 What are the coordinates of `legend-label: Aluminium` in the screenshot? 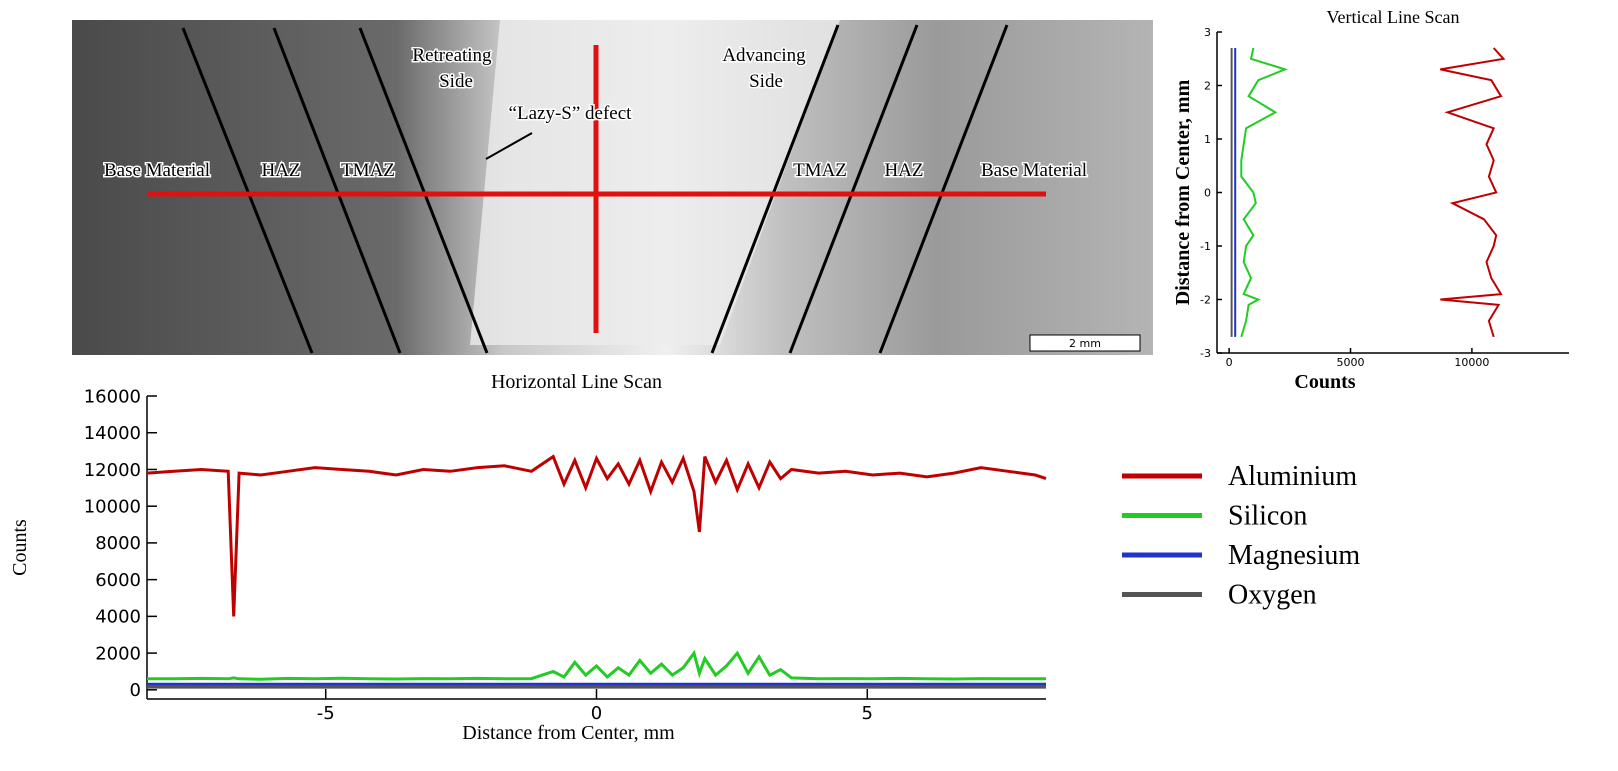 It's located at (1292, 476).